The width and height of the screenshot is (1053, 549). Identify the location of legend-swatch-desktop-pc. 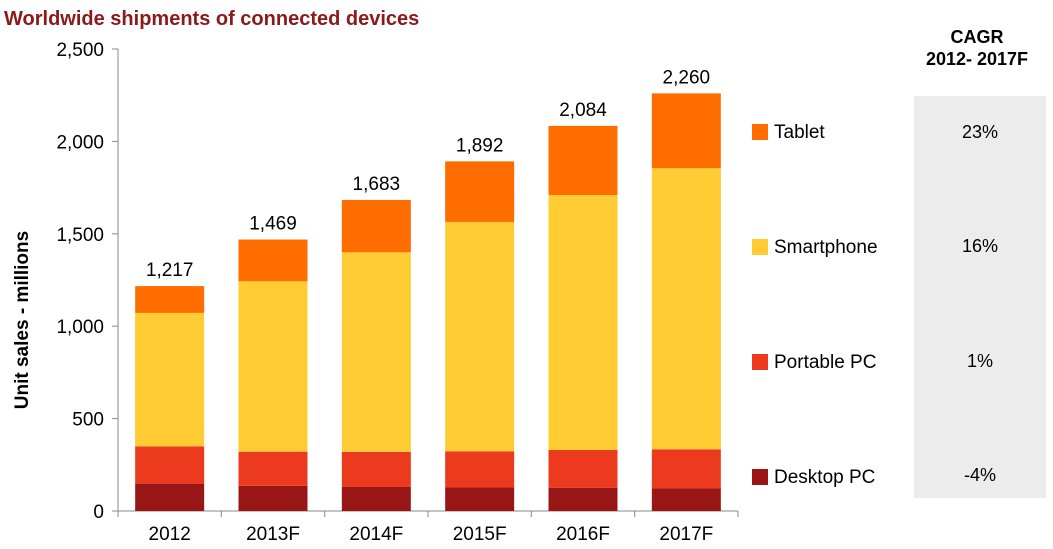
(760, 477).